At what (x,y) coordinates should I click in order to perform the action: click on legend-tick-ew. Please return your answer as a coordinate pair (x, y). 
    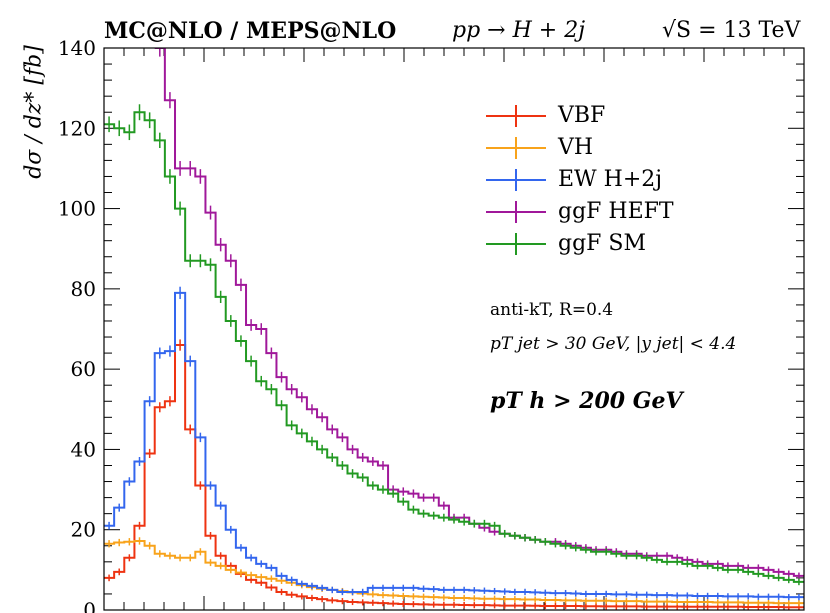
    Looking at the image, I should click on (516, 180).